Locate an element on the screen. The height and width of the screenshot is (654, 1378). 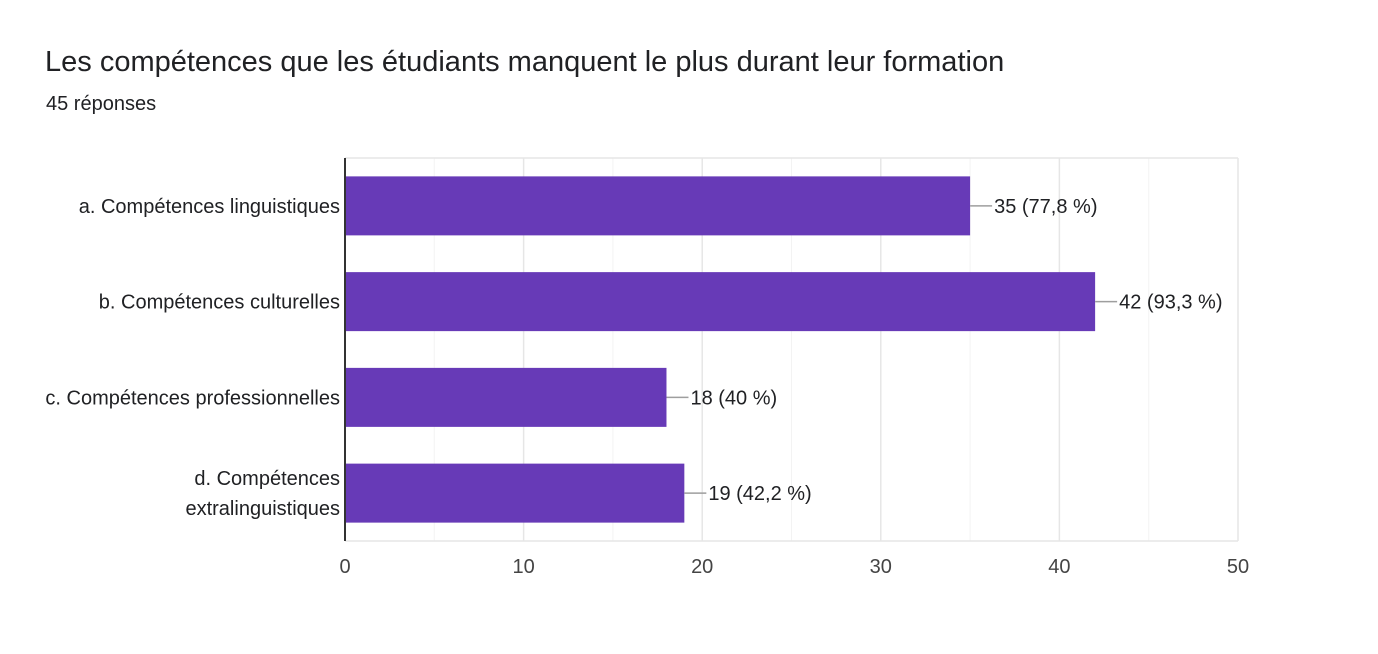
value-label: 35 (77,8 %) is located at coordinates (1045, 207).